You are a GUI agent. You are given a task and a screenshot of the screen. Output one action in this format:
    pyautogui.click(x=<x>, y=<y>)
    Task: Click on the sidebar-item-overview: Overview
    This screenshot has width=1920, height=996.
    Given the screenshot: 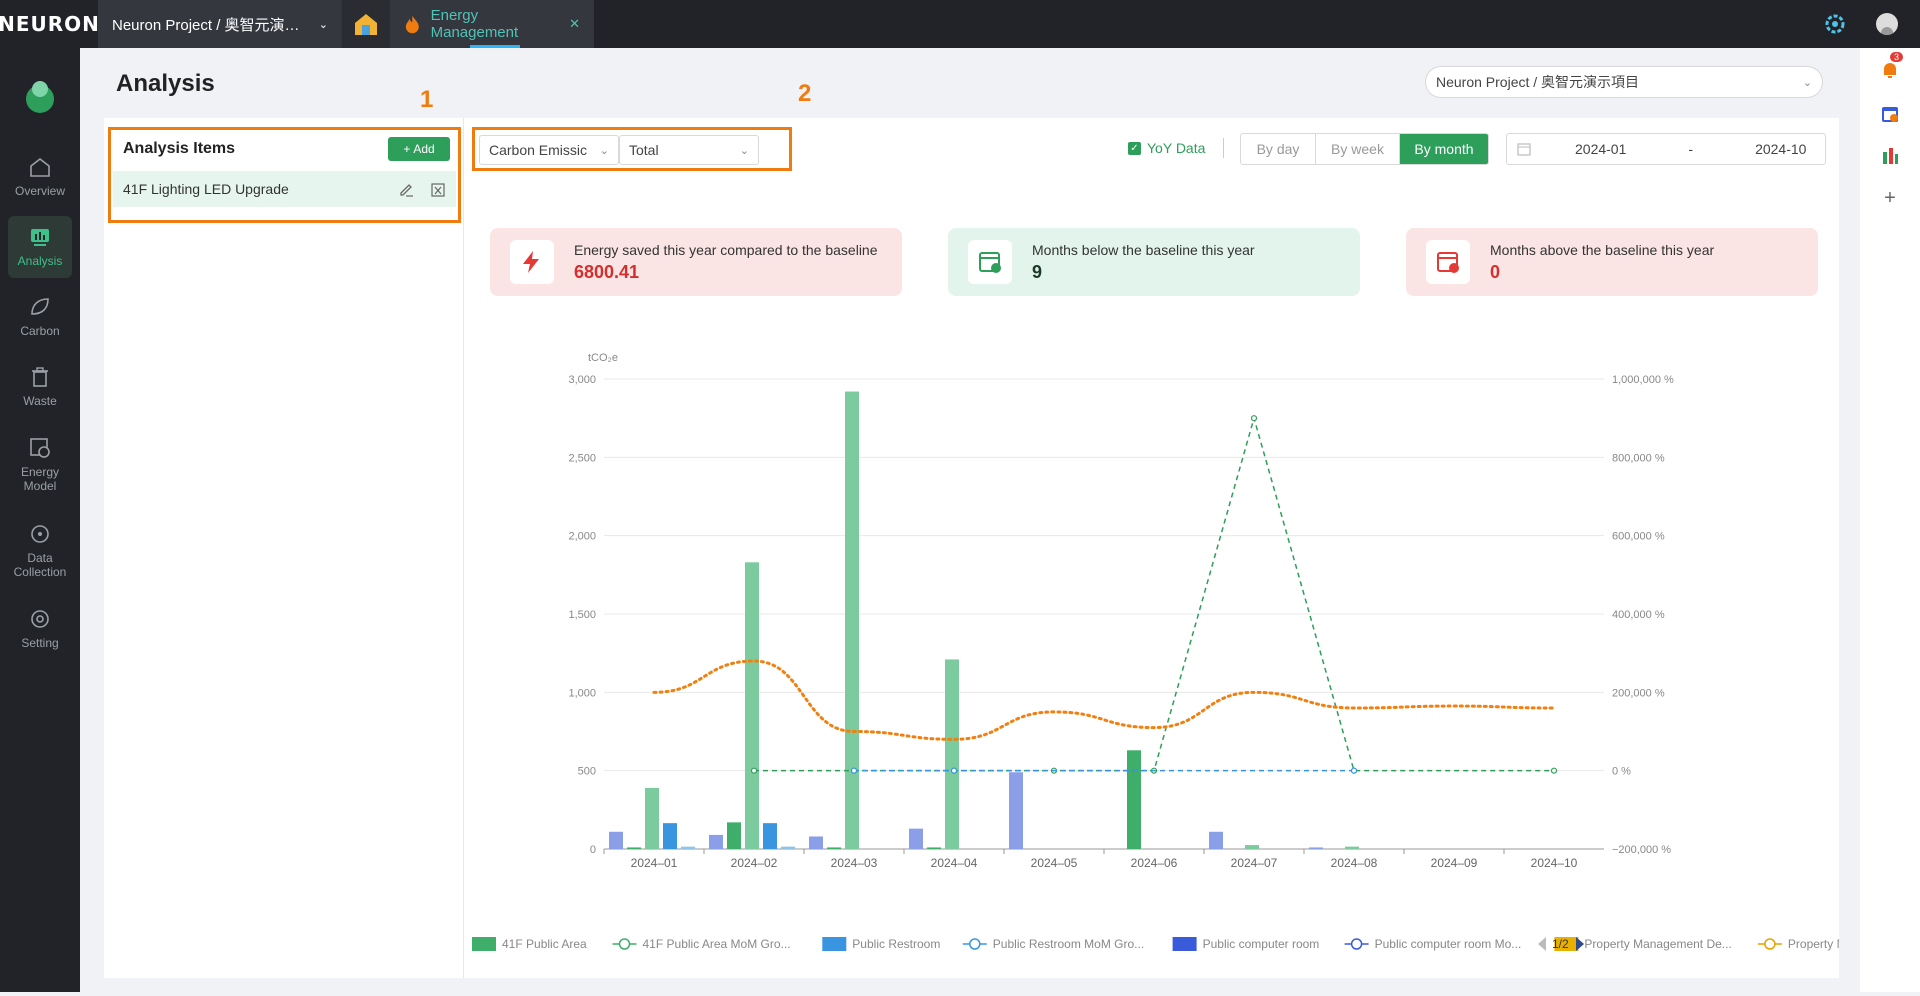 What is the action you would take?
    pyautogui.click(x=40, y=177)
    